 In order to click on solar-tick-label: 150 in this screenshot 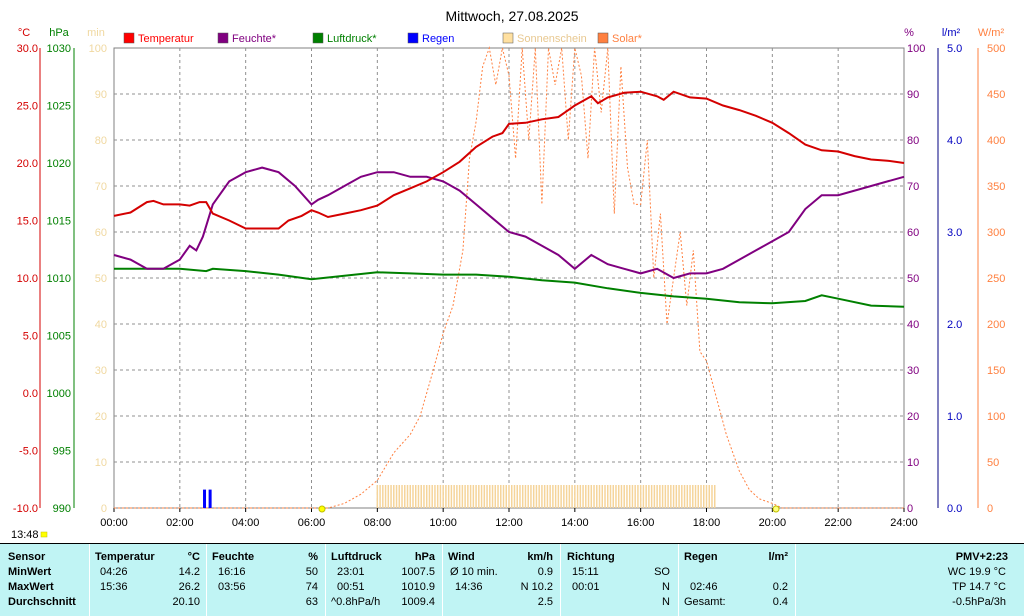, I will do `click(996, 371)`.